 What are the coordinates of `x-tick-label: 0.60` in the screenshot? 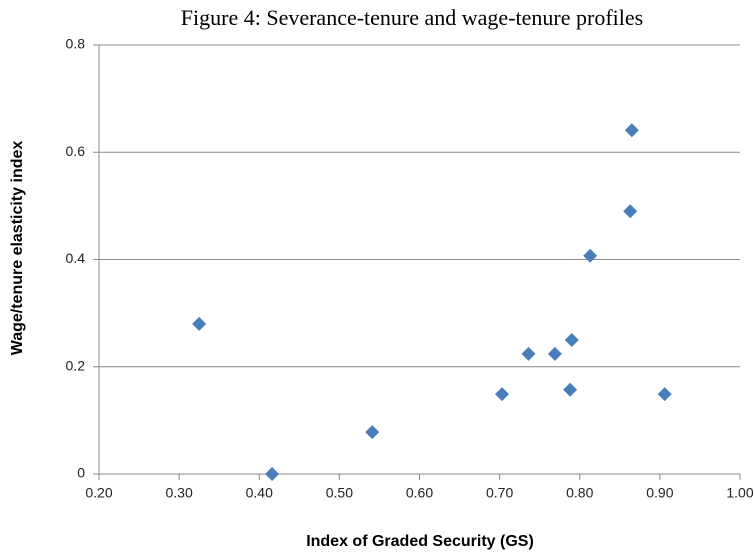 It's located at (419, 493).